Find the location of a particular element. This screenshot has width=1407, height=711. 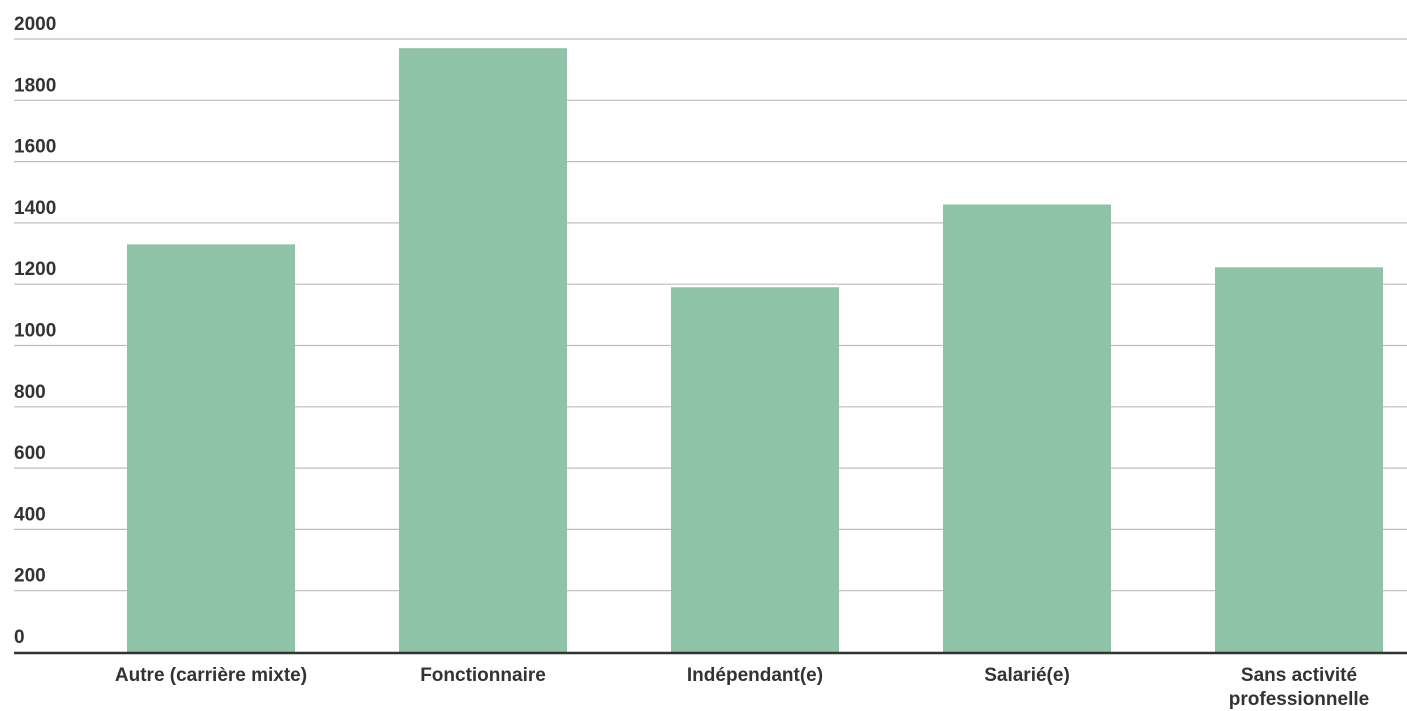

y-axis-ticks: 0 200 400 600 800 1000 1200 1400 1600 1800 2000 is located at coordinates (35, 331).